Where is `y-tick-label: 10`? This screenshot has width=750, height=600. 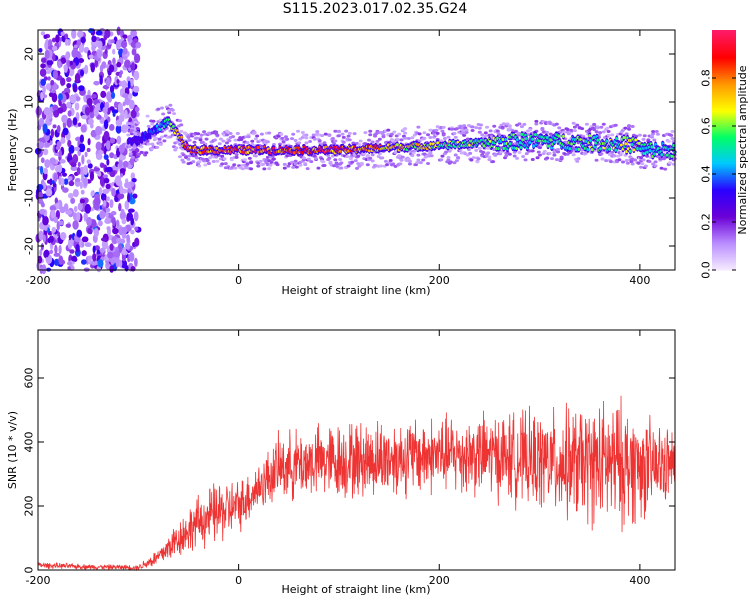
y-tick-label: 10 is located at coordinates (29, 102).